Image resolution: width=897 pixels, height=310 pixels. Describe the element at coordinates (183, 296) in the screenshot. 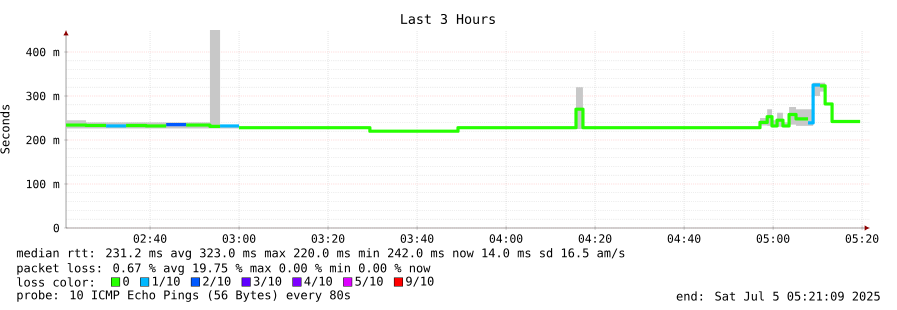

I see `text: probe: 10 ICMP Echo Pings (56 Bytes) every 80s` at that location.